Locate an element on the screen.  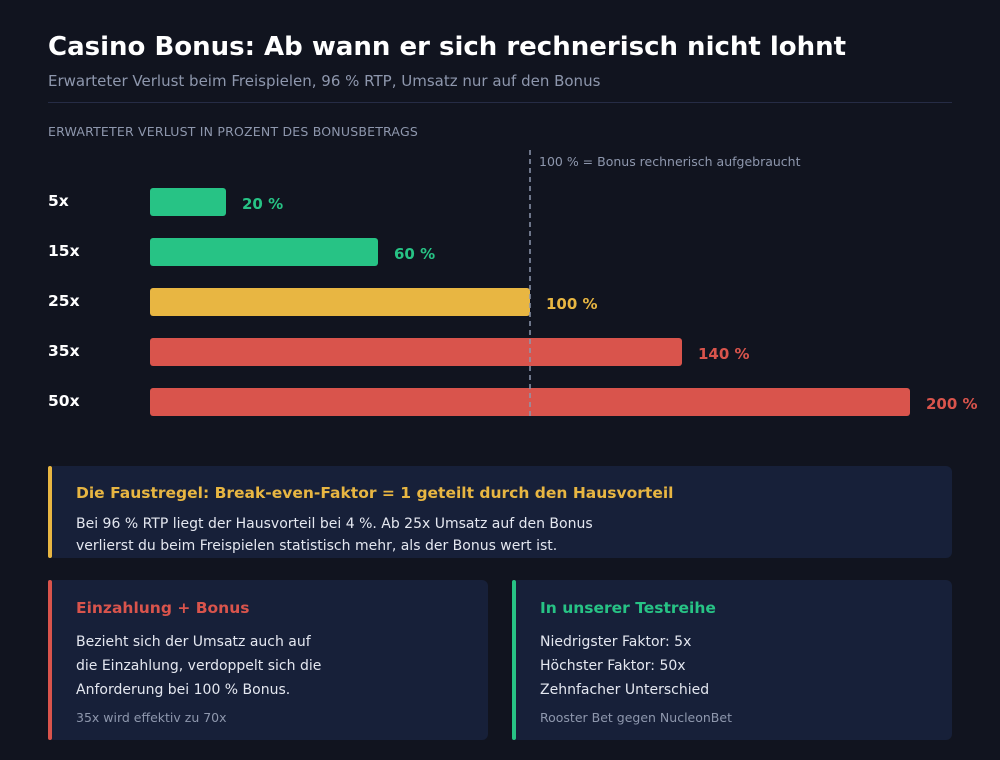
category-label: 35x is located at coordinates (64, 351).